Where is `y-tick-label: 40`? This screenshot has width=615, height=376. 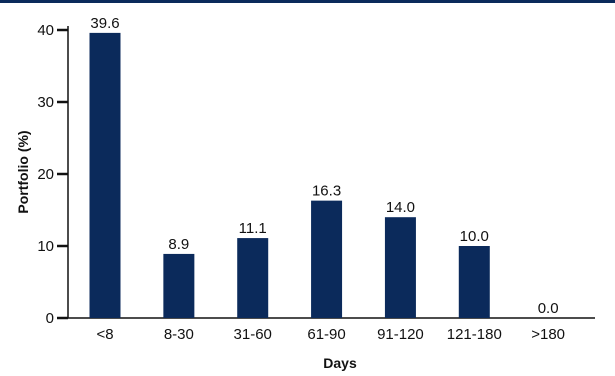
y-tick-label: 40 is located at coordinates (45, 30).